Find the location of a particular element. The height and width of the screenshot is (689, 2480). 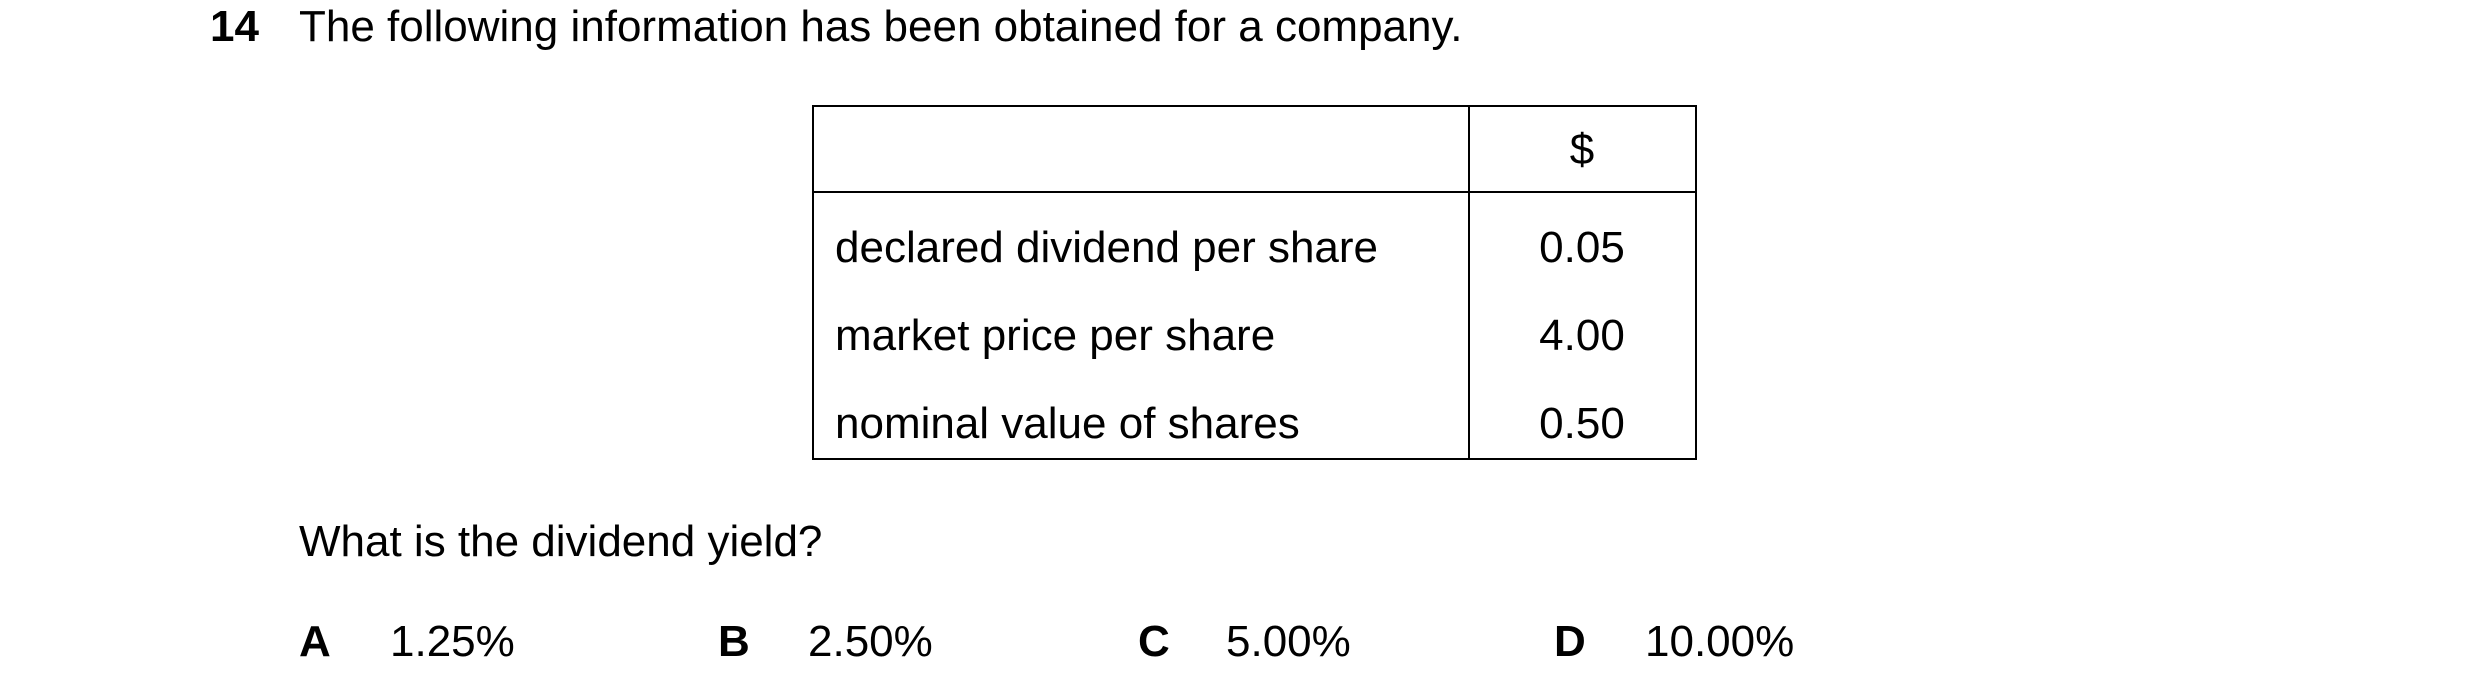

option-letter: D is located at coordinates (1570, 641).